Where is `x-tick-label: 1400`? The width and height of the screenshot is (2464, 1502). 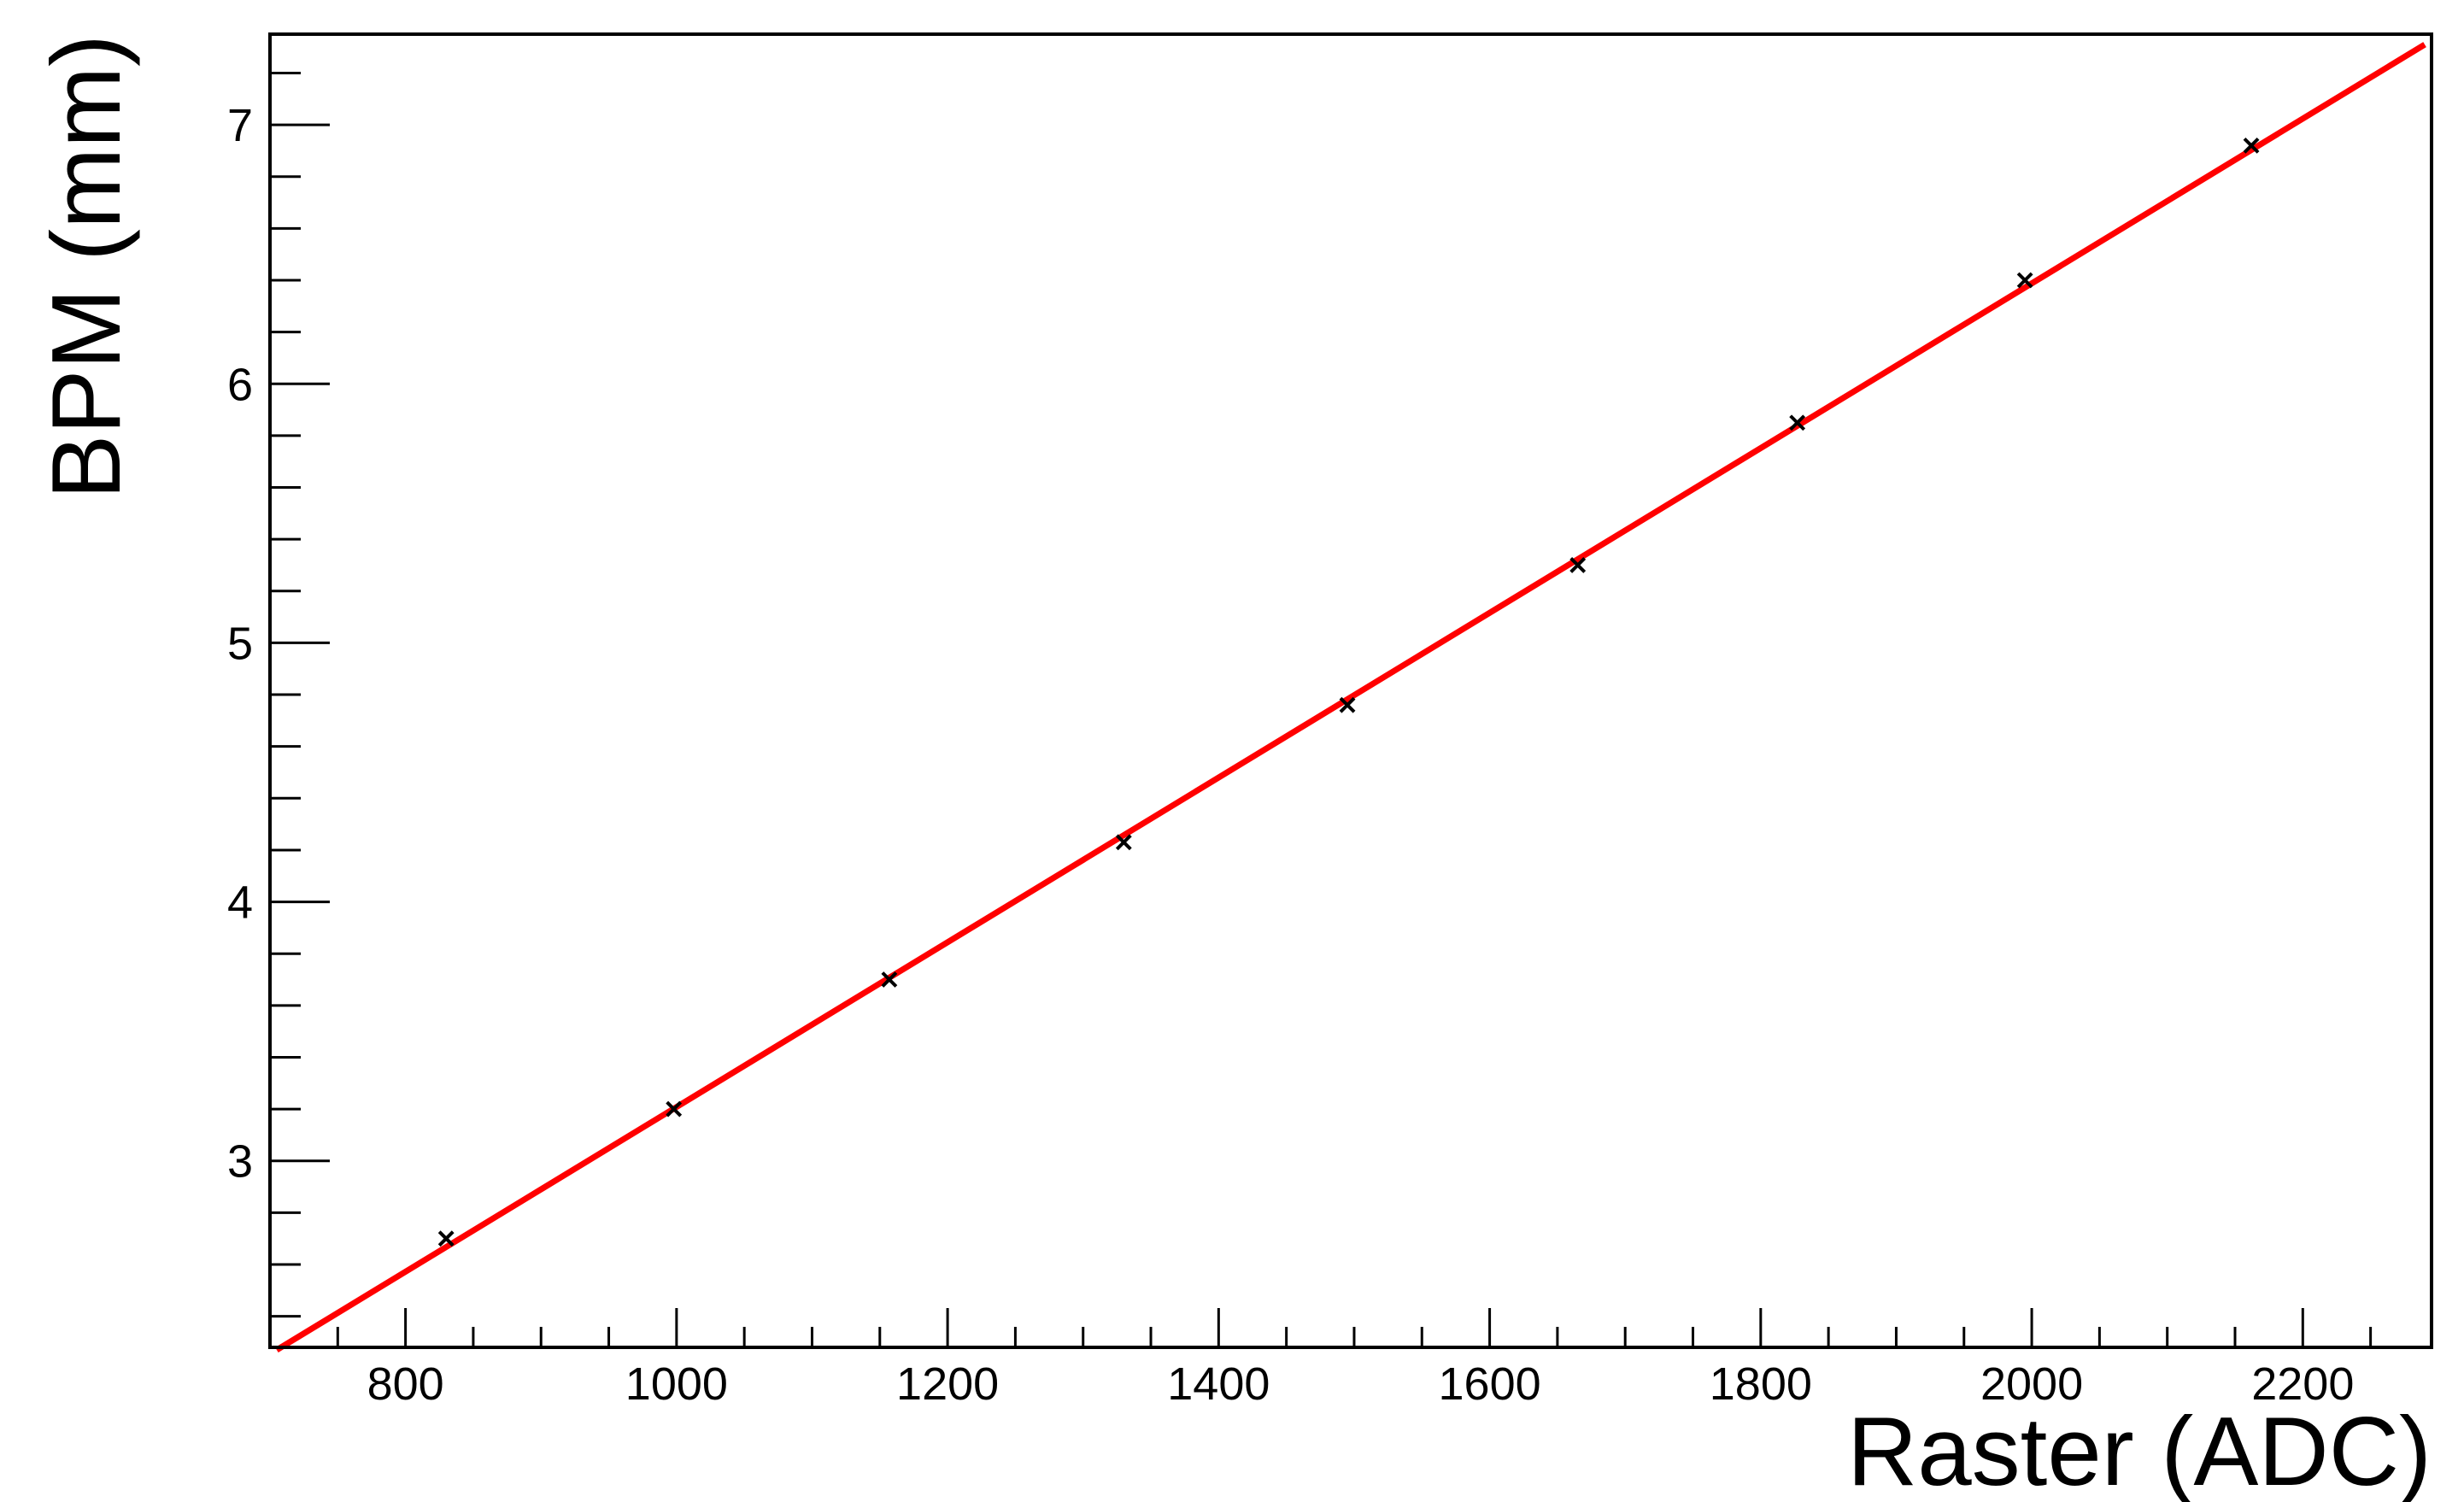 x-tick-label: 1400 is located at coordinates (1218, 1384).